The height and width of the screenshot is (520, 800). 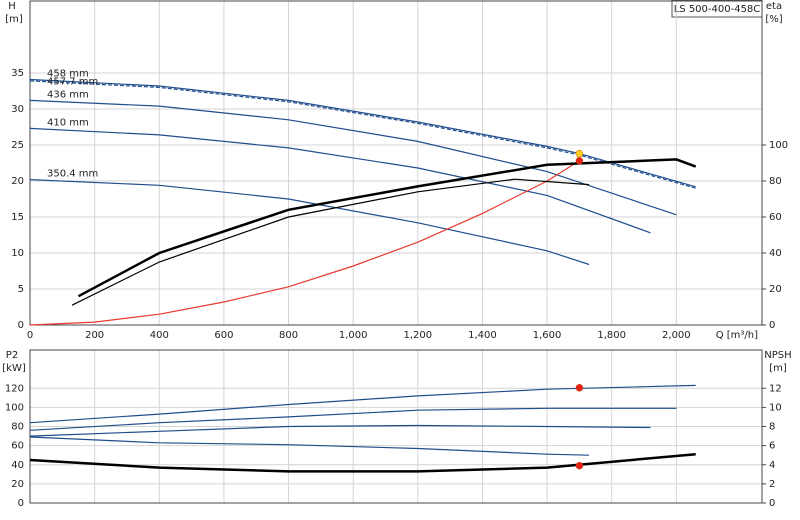 What do you see at coordinates (482, 335) in the screenshot?
I see `x-tick-label: 1,400` at bounding box center [482, 335].